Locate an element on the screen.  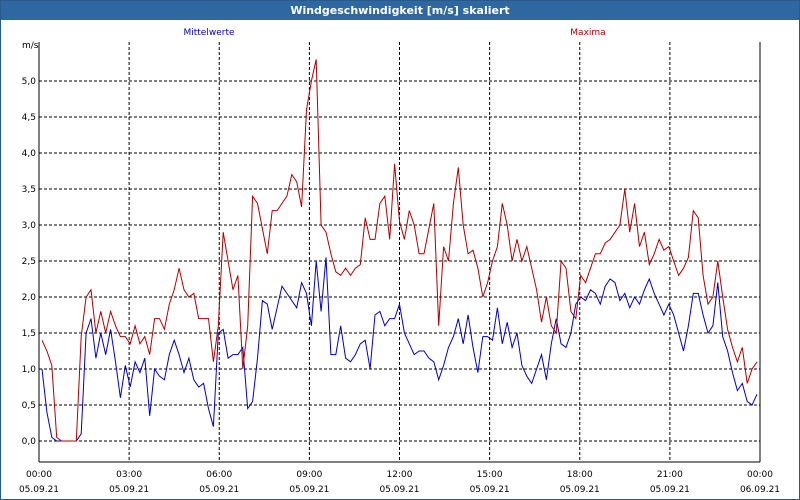
y-tick-label: 3,0 is located at coordinates (29, 226).